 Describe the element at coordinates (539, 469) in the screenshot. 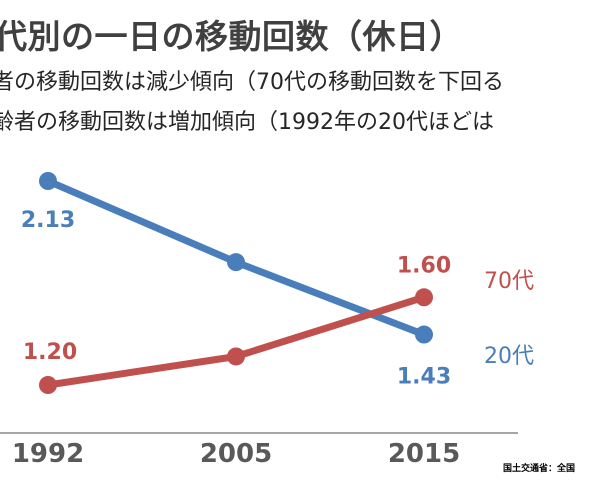

I see `source-note: 国土交通省：全国` at that location.